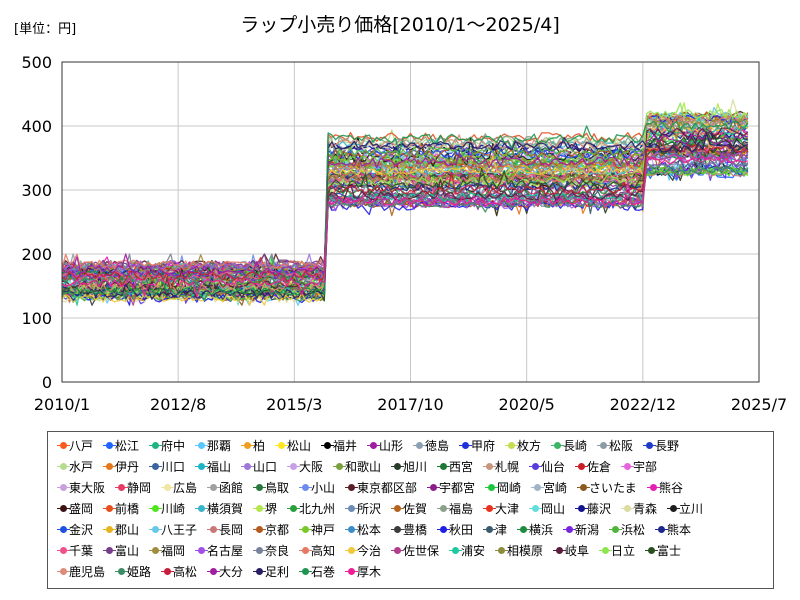 The width and height of the screenshot is (800, 600). What do you see at coordinates (569, 446) in the screenshot?
I see `legend-item: 長崎` at bounding box center [569, 446].